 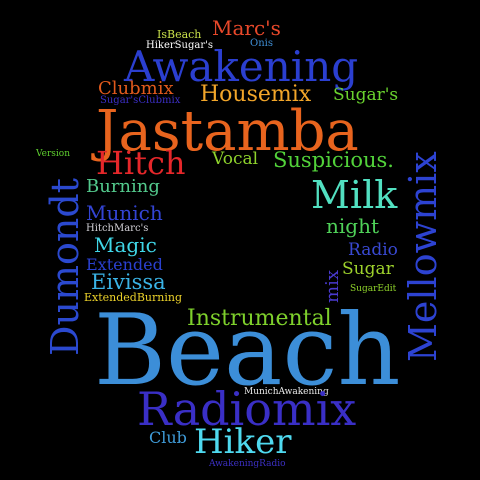 What do you see at coordinates (168, 437) in the screenshot?
I see `word-club: Club` at bounding box center [168, 437].